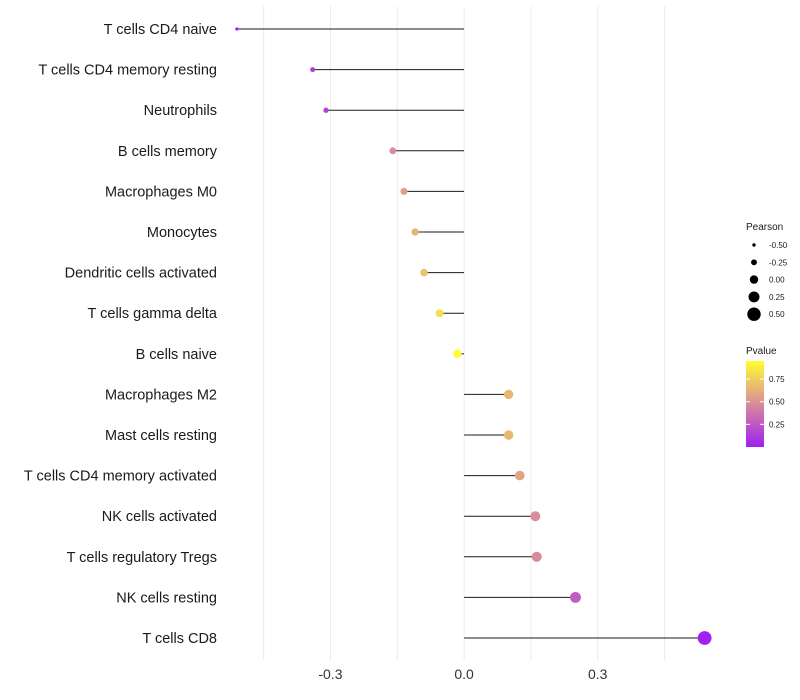  I want to click on category-label: T cells CD4 memory activated, so click(120, 477).